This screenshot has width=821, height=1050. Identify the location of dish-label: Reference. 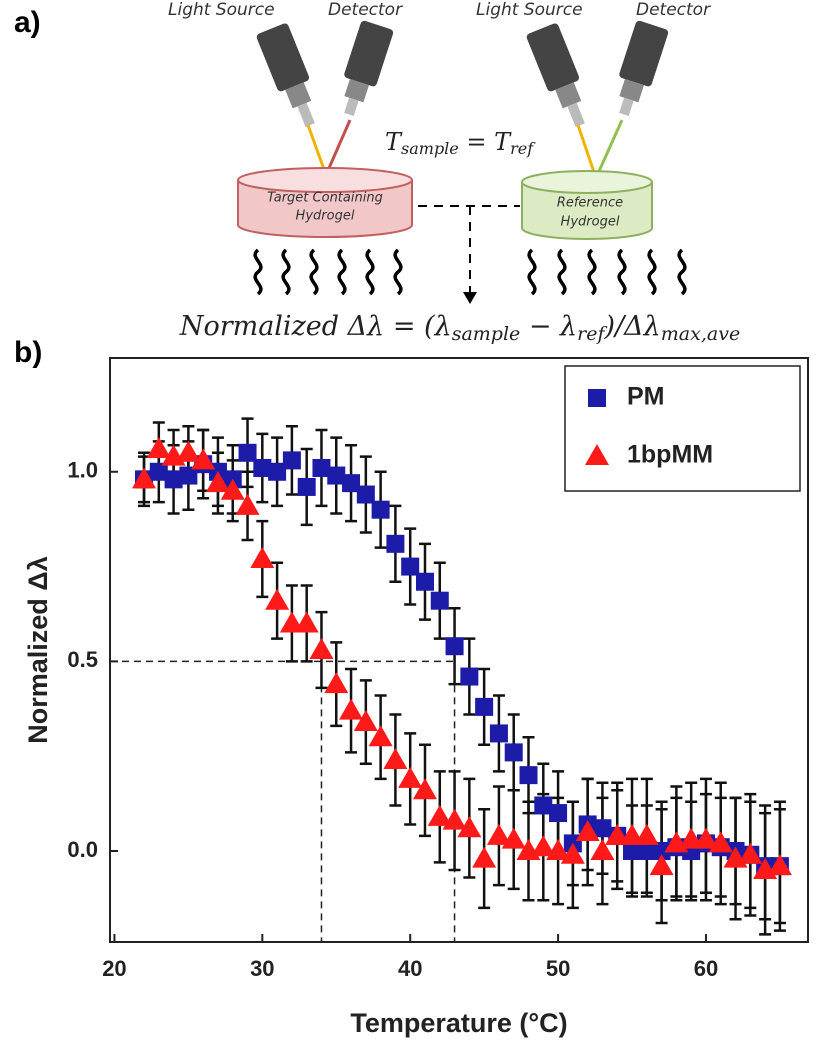
(590, 203).